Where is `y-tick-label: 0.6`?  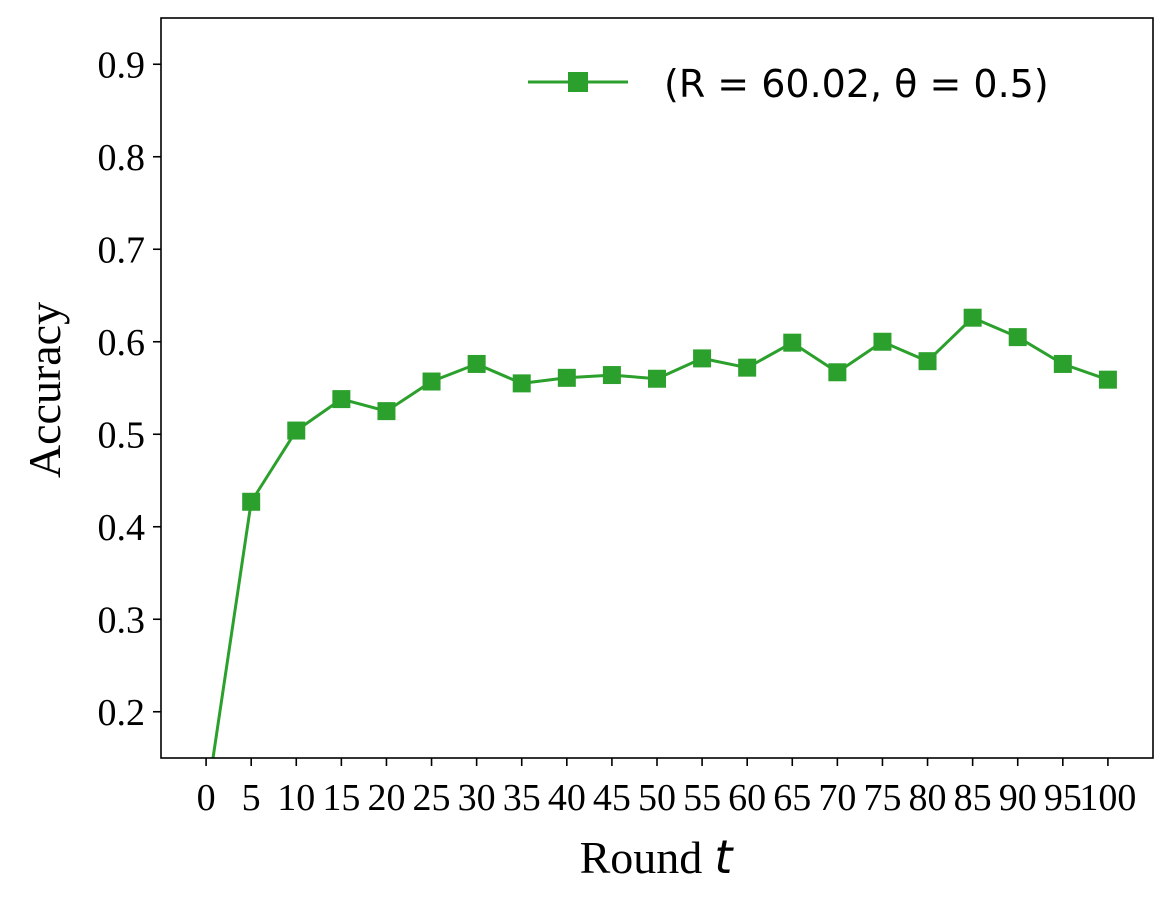 y-tick-label: 0.6 is located at coordinates (122, 343).